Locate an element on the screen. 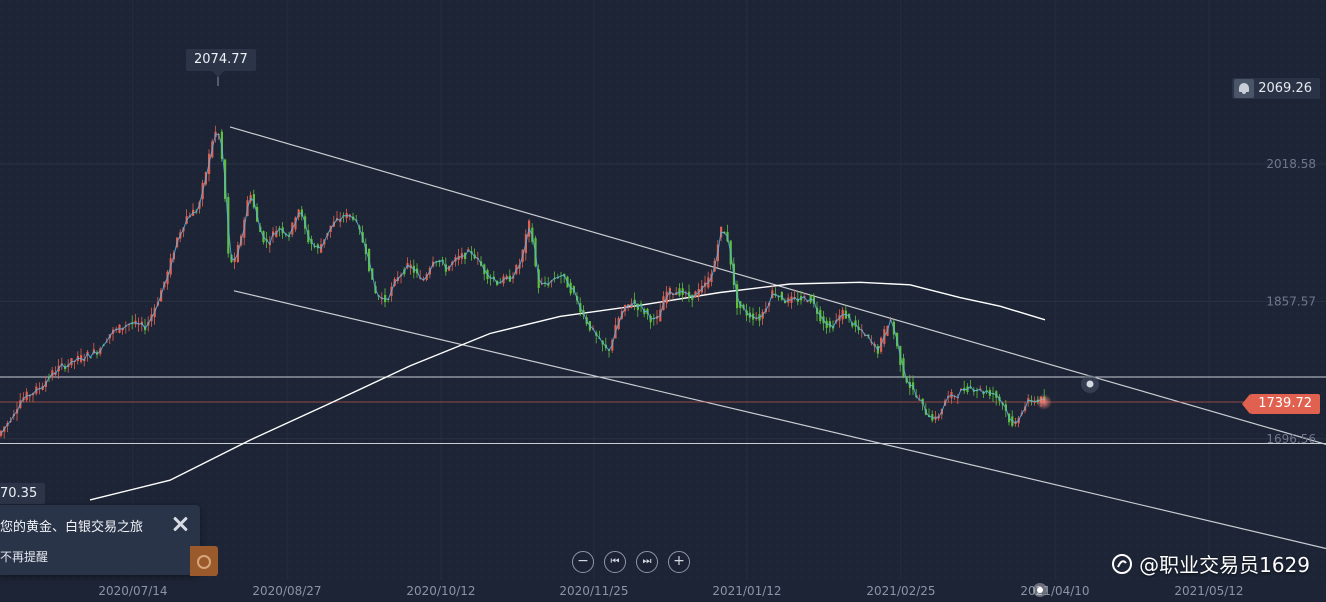 This screenshot has width=1326, height=602. low-value-tooltip: 70.35 is located at coordinates (23, 493).